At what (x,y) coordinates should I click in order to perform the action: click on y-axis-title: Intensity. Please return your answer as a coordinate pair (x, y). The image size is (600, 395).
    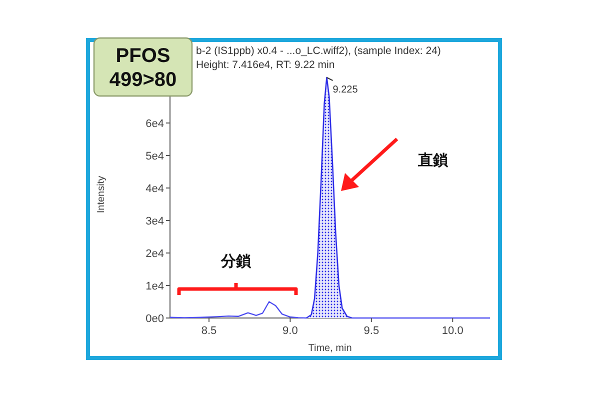
    Looking at the image, I should click on (101, 195).